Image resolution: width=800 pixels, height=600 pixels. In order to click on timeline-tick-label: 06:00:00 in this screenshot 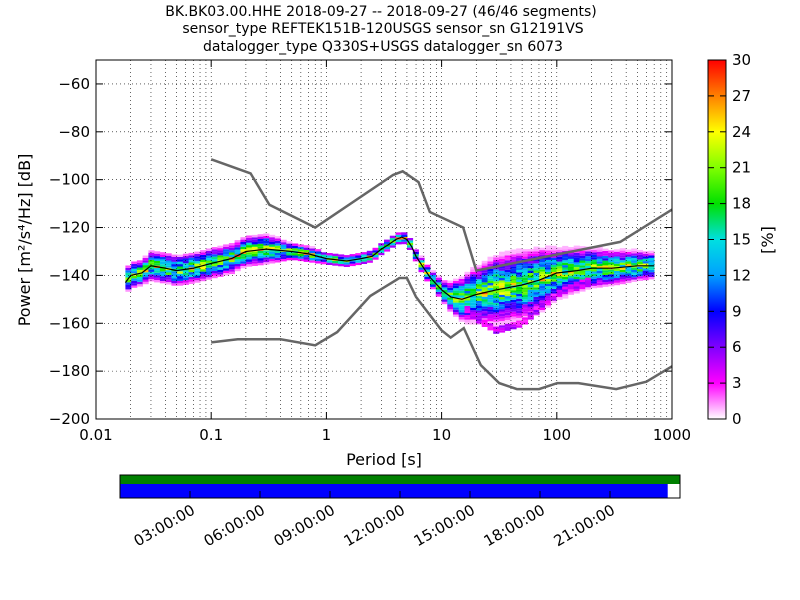, I will do `click(234, 525)`.